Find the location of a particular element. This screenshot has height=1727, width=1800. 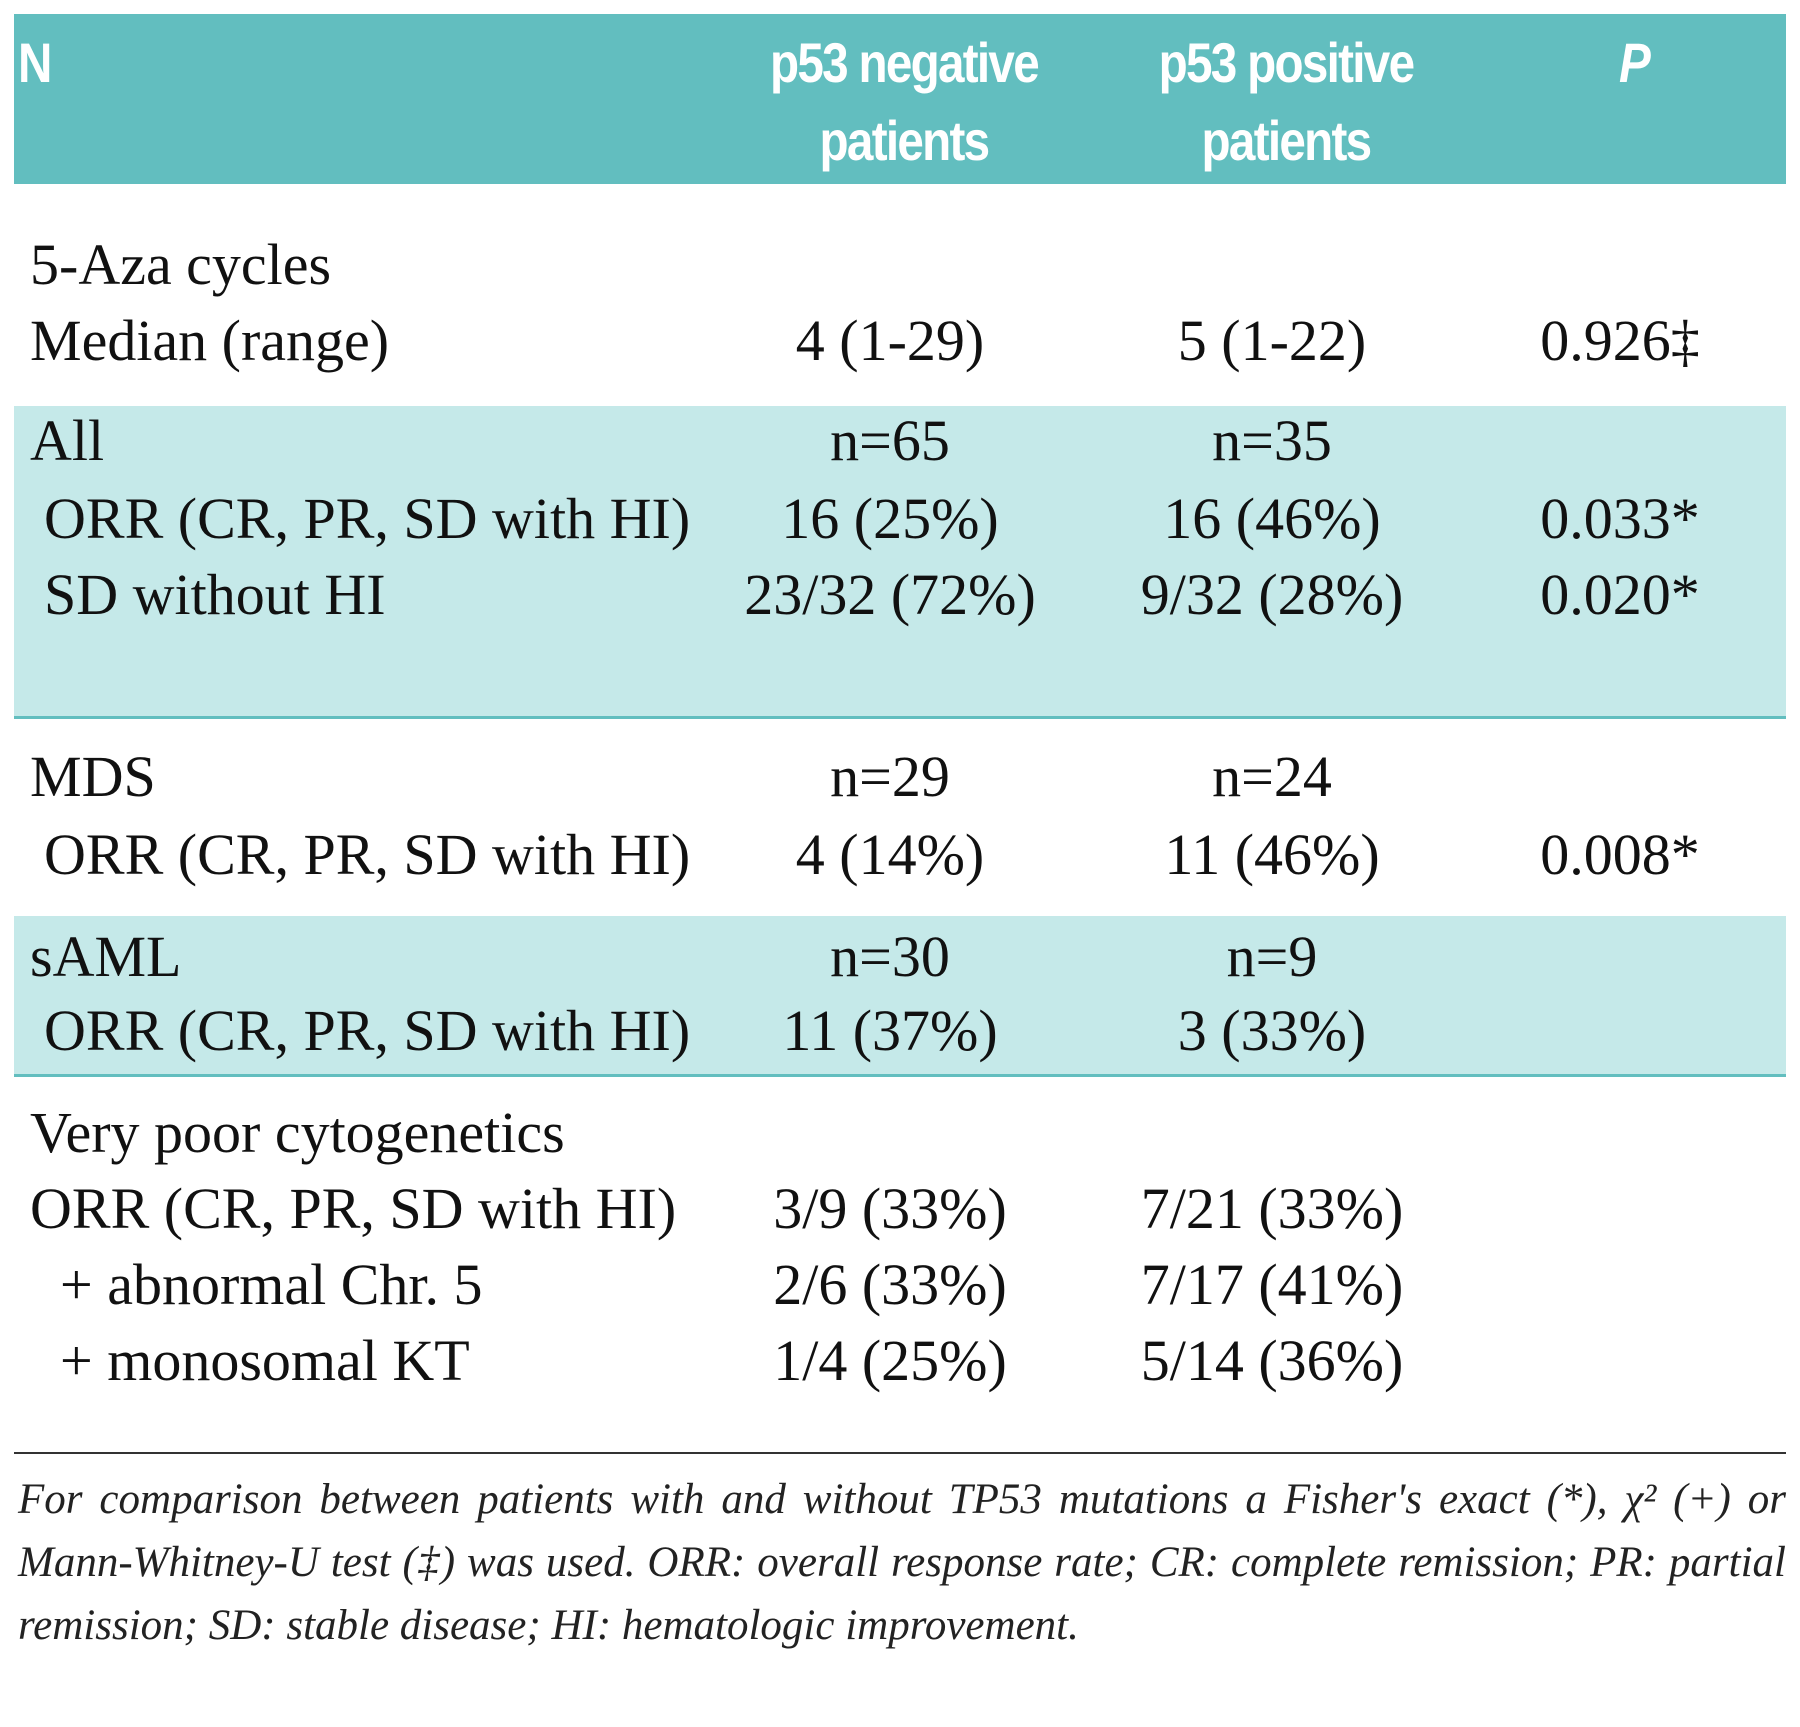

cell-positive: n=9 is located at coordinates (1272, 956).